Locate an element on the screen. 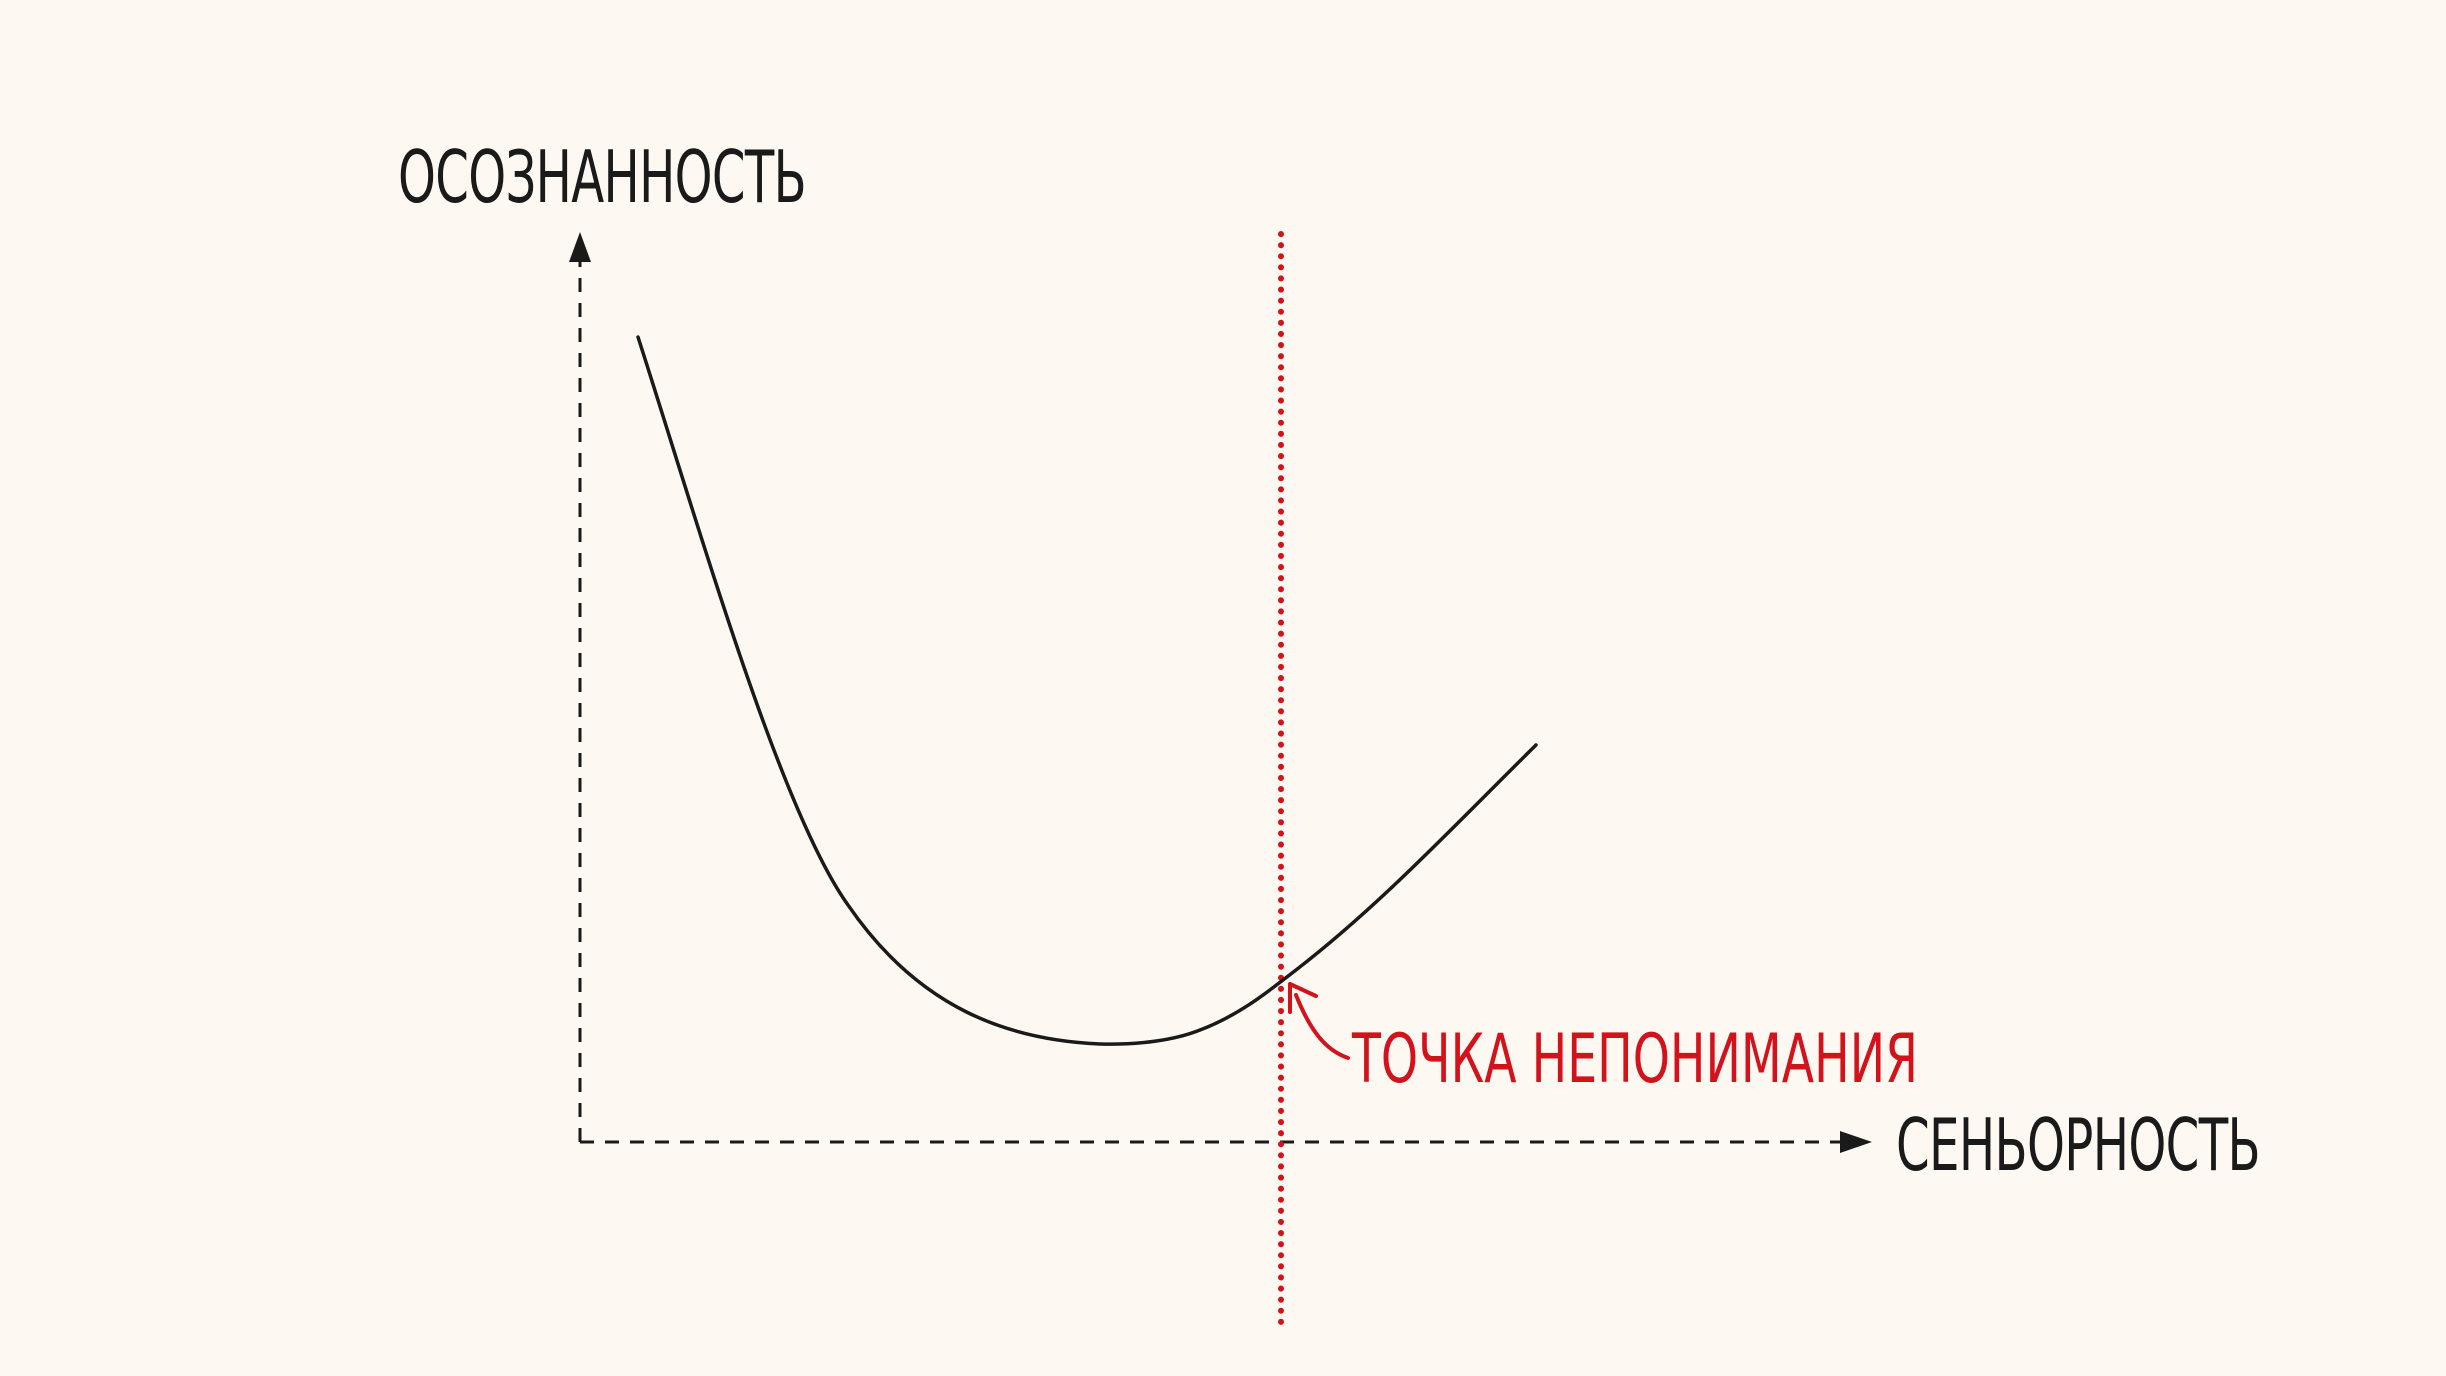  x-axis-label: СЕНЬОРНОСТЬ is located at coordinates (2078, 1145).